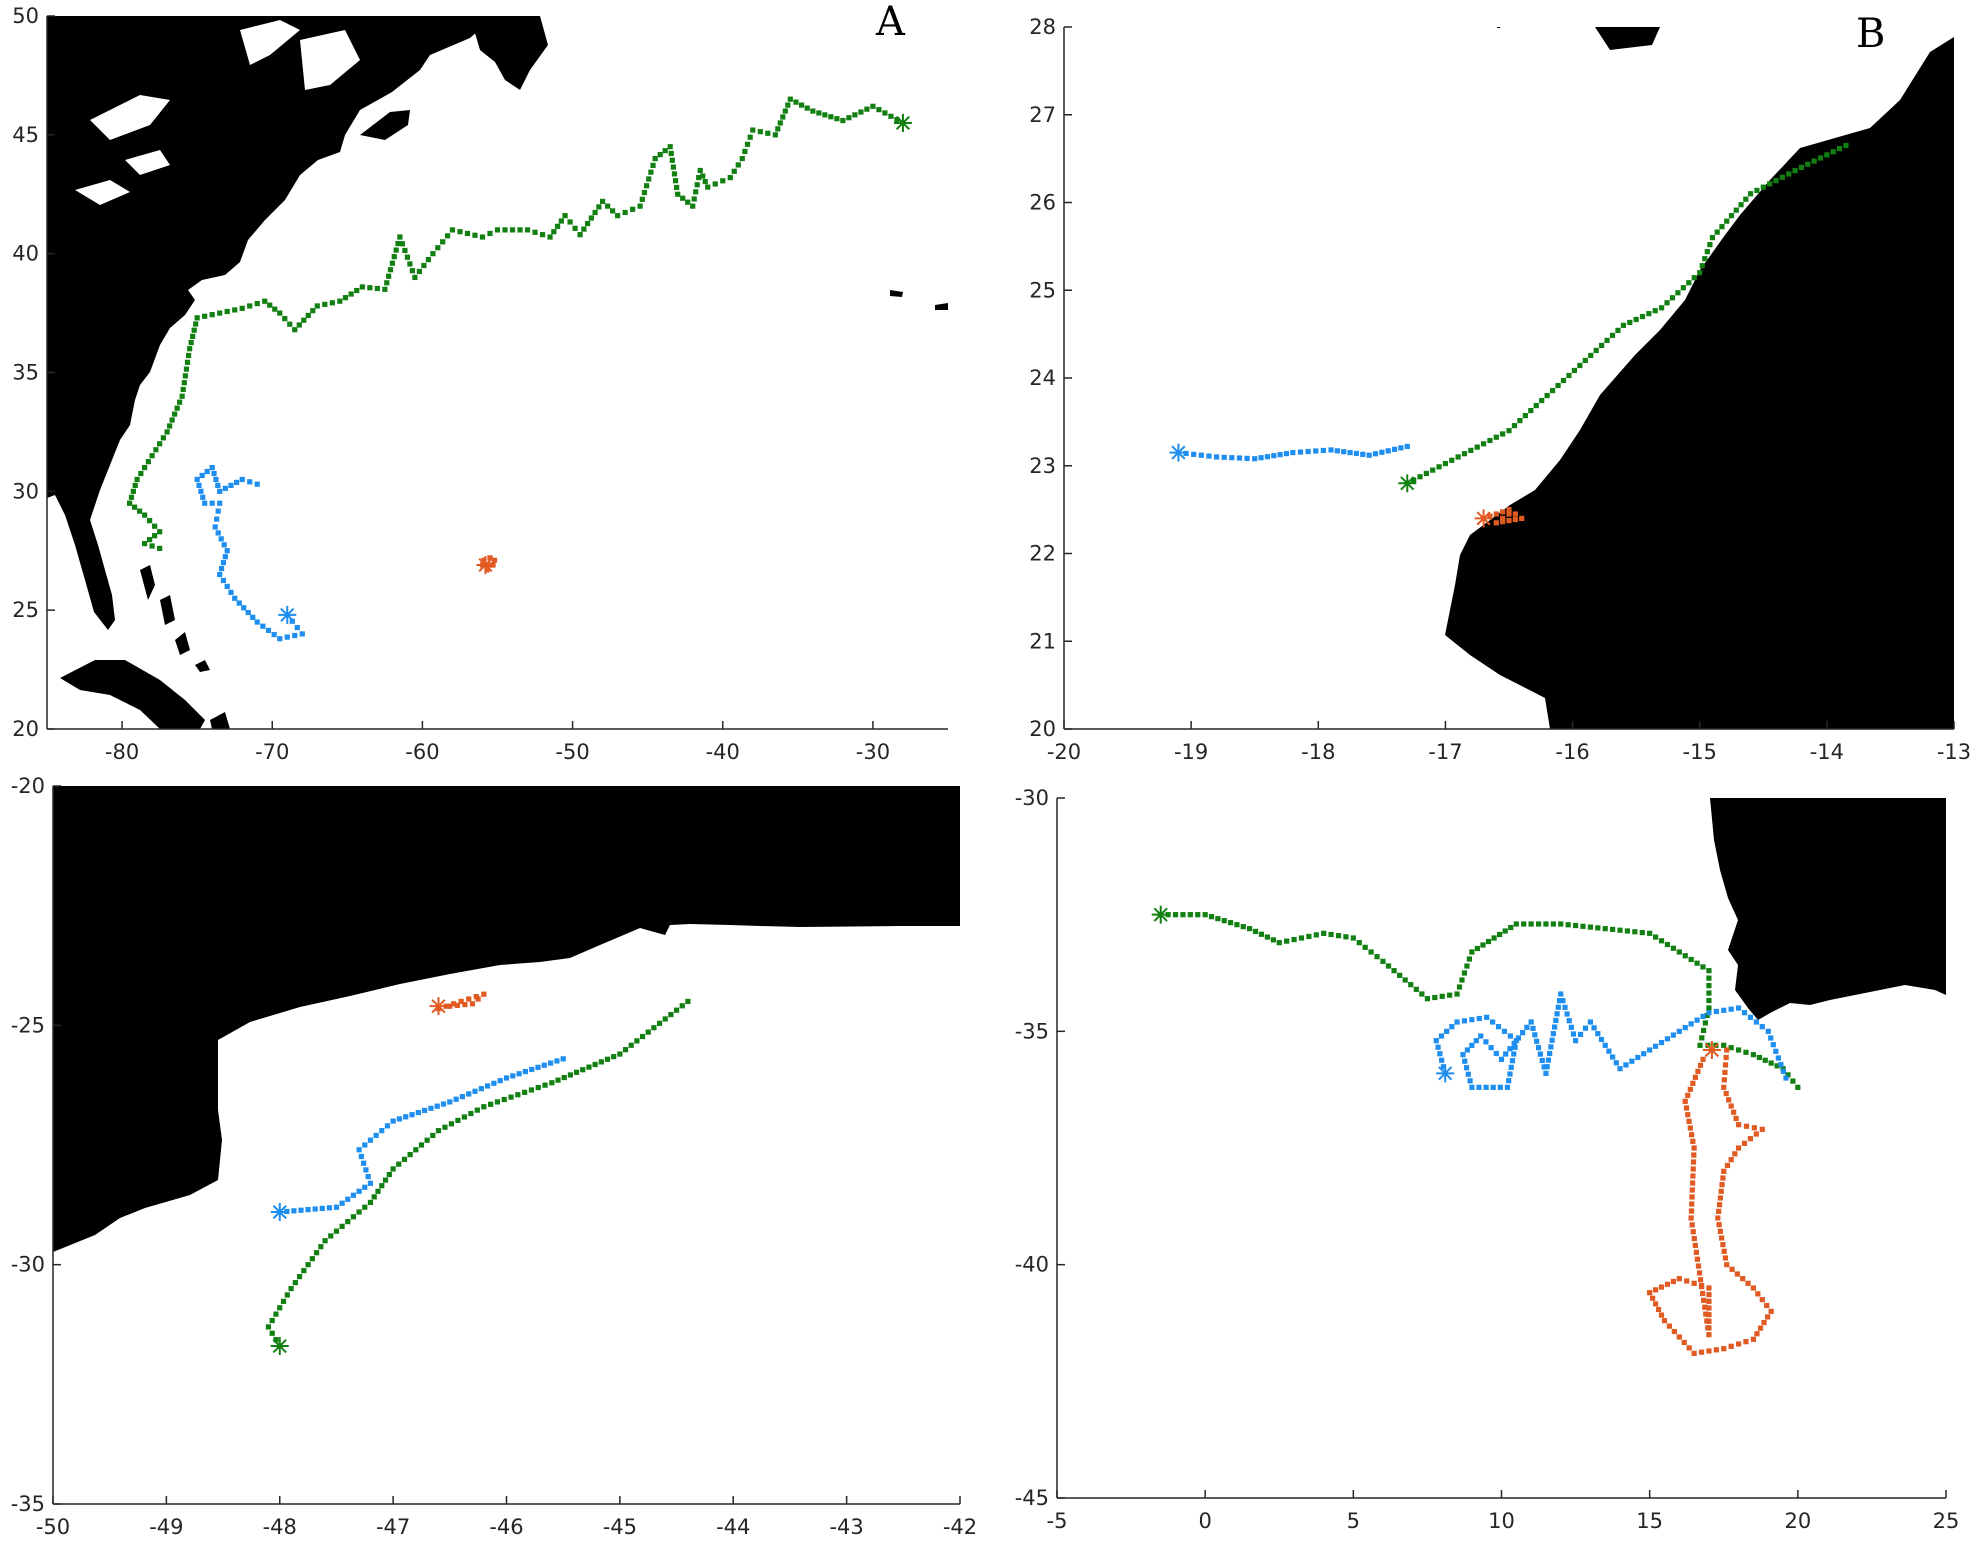 The height and width of the screenshot is (1543, 1973). Describe the element at coordinates (1699, 383) in the screenshot. I see `africa-coast-landmass` at that location.